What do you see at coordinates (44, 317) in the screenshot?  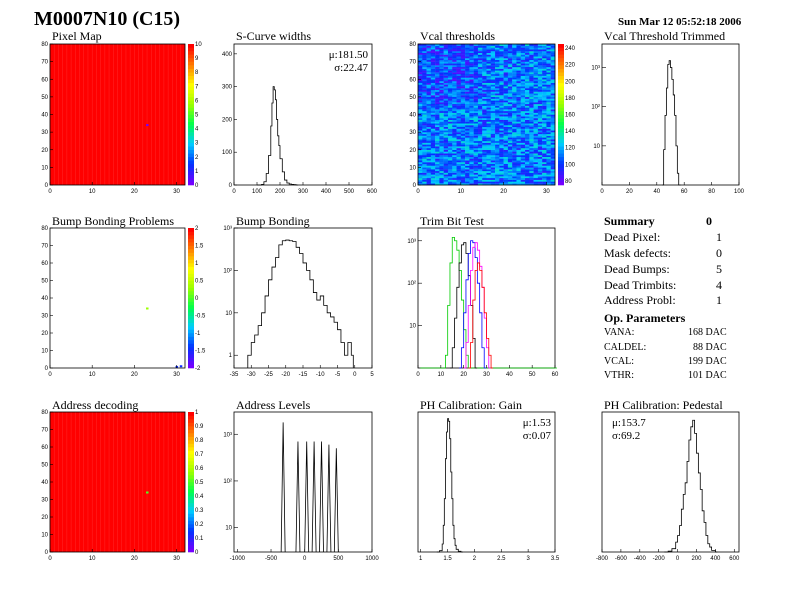 I see `bump-ytick-label: 30` at bounding box center [44, 317].